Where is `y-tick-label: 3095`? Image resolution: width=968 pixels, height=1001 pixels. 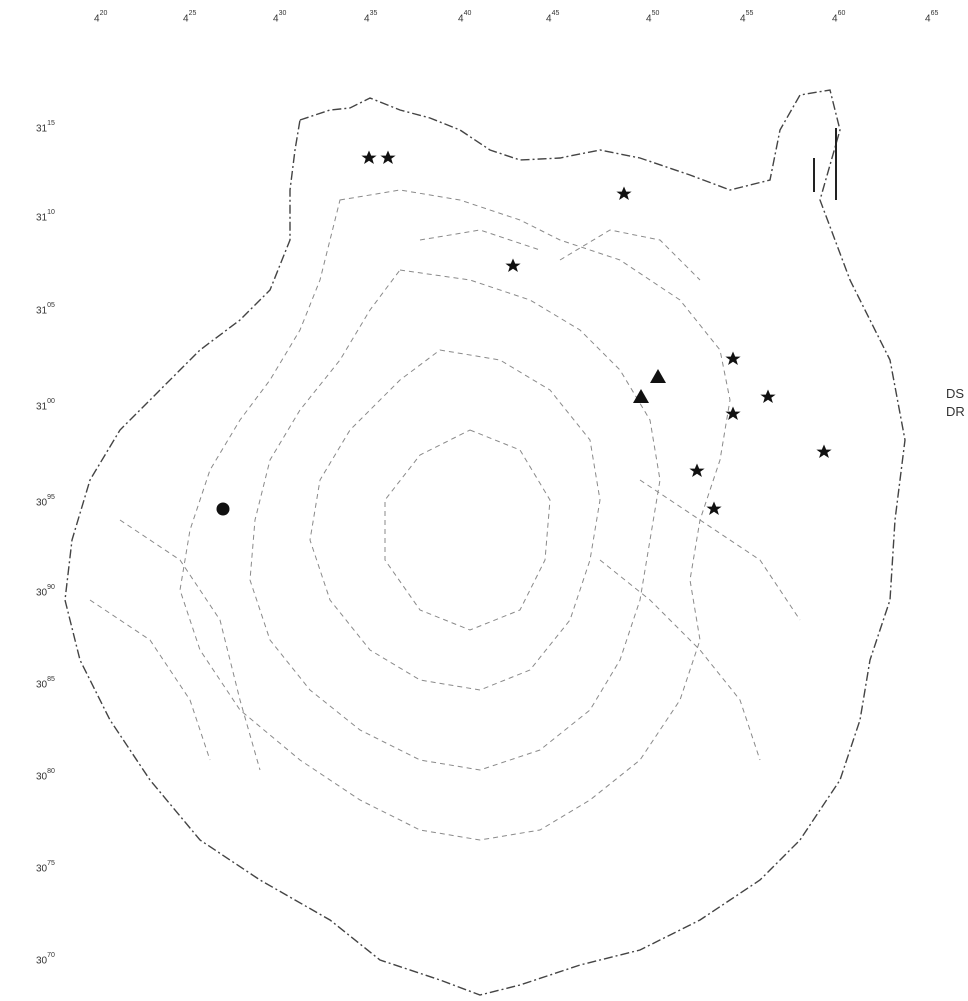
y-tick-label: 3095 is located at coordinates (45, 501).